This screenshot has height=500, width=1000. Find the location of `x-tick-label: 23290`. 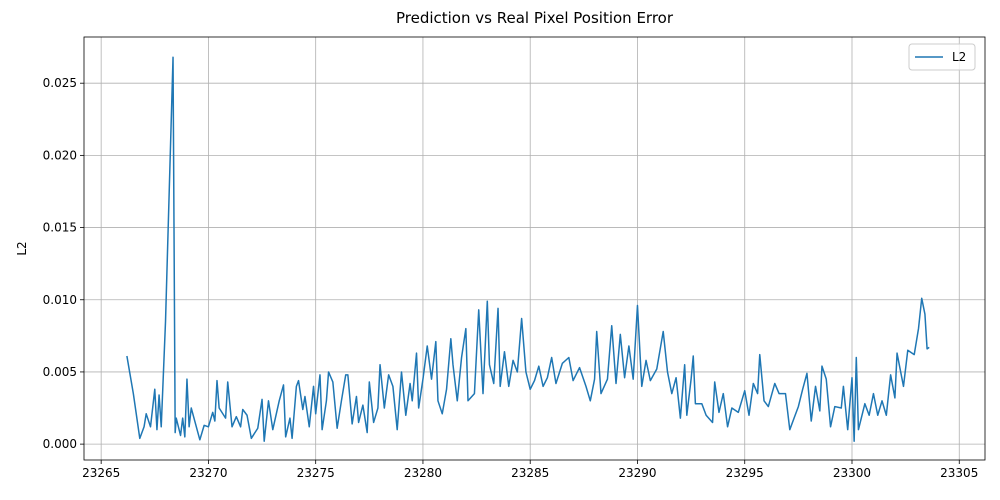

x-tick-label: 23290 is located at coordinates (637, 473).